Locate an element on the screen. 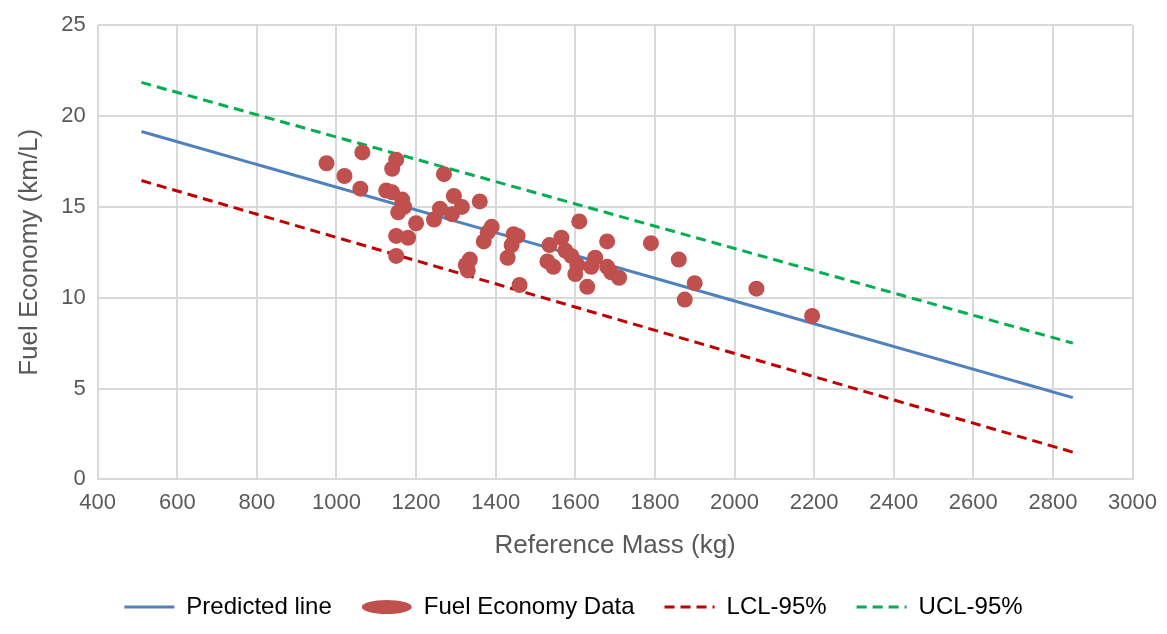  x-tick-label: 1000 is located at coordinates (336, 501).